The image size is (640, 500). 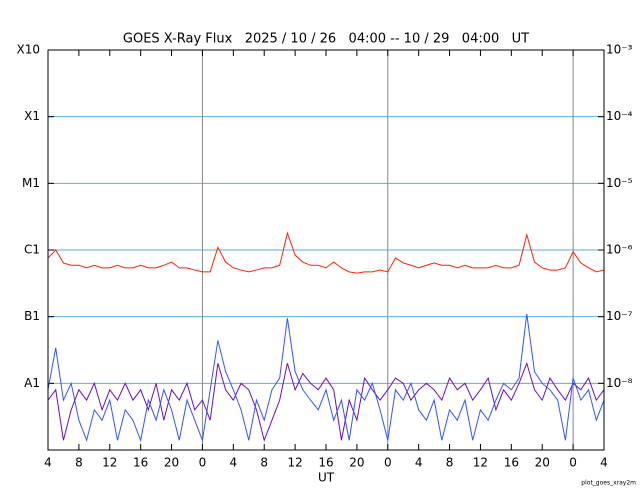 What do you see at coordinates (326, 478) in the screenshot?
I see `x-axis-label: UT` at bounding box center [326, 478].